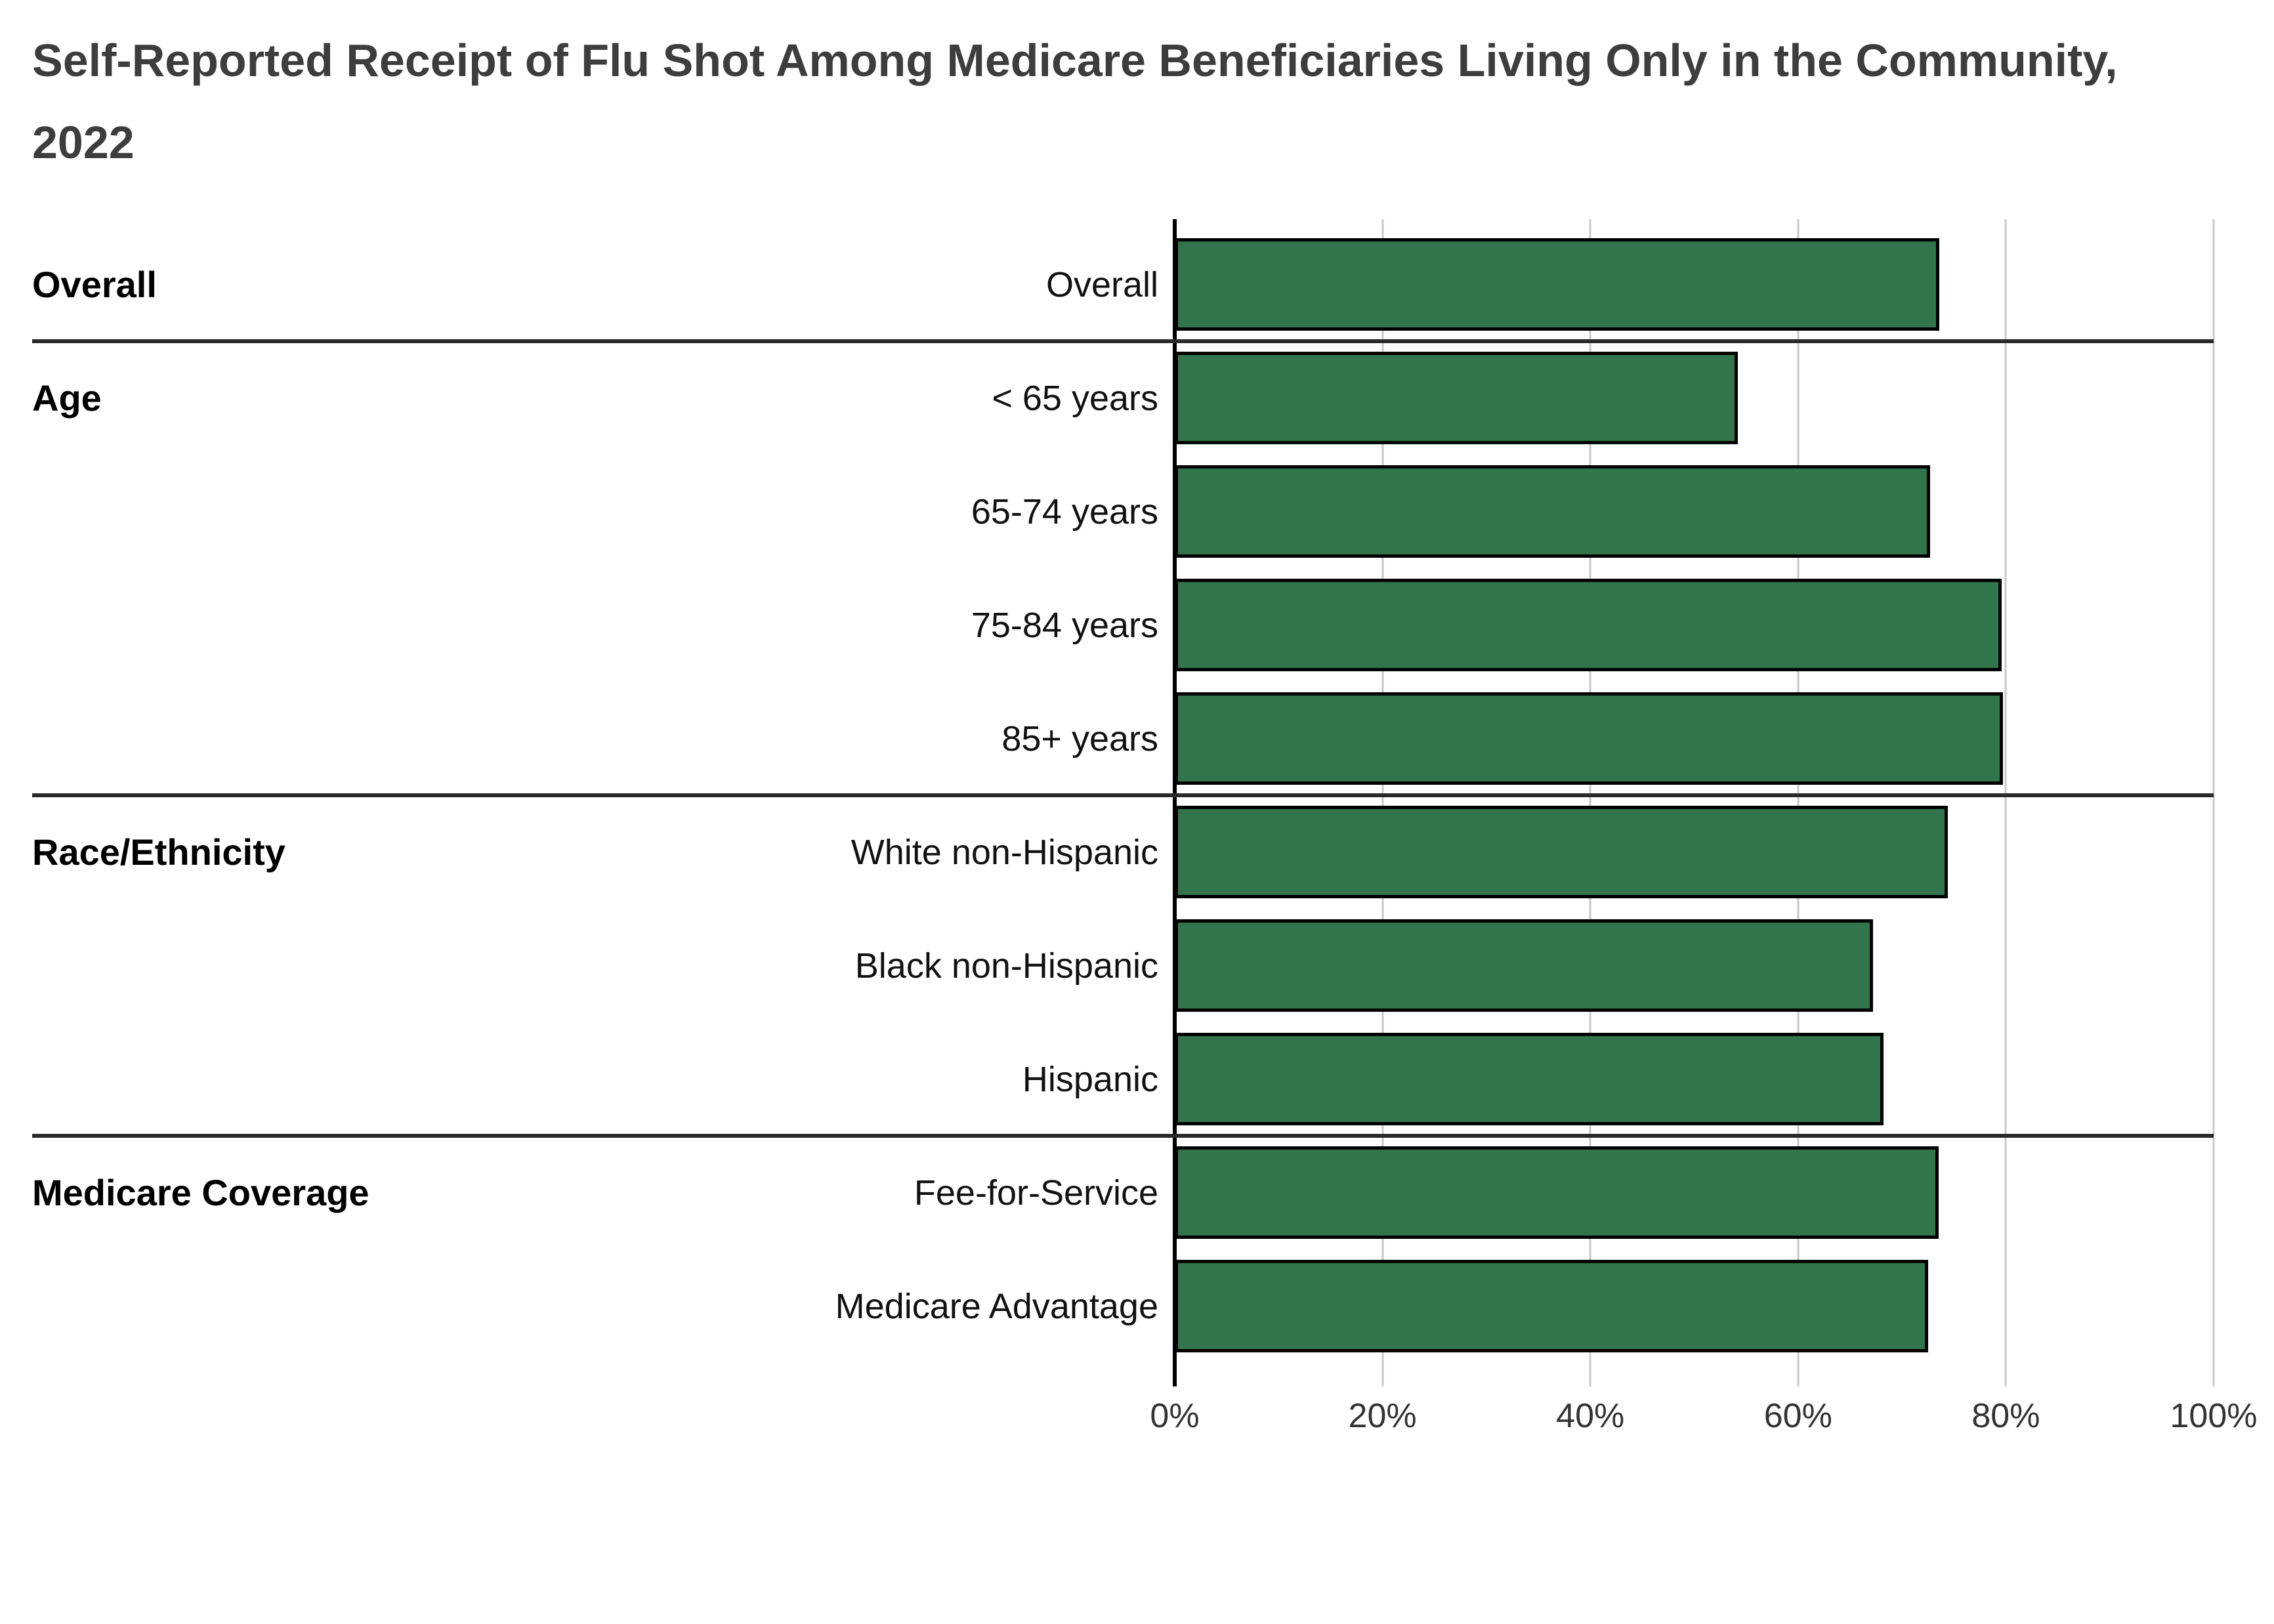  Describe the element at coordinates (1006, 966) in the screenshot. I see `category-label: Black non-Hispanic` at that location.